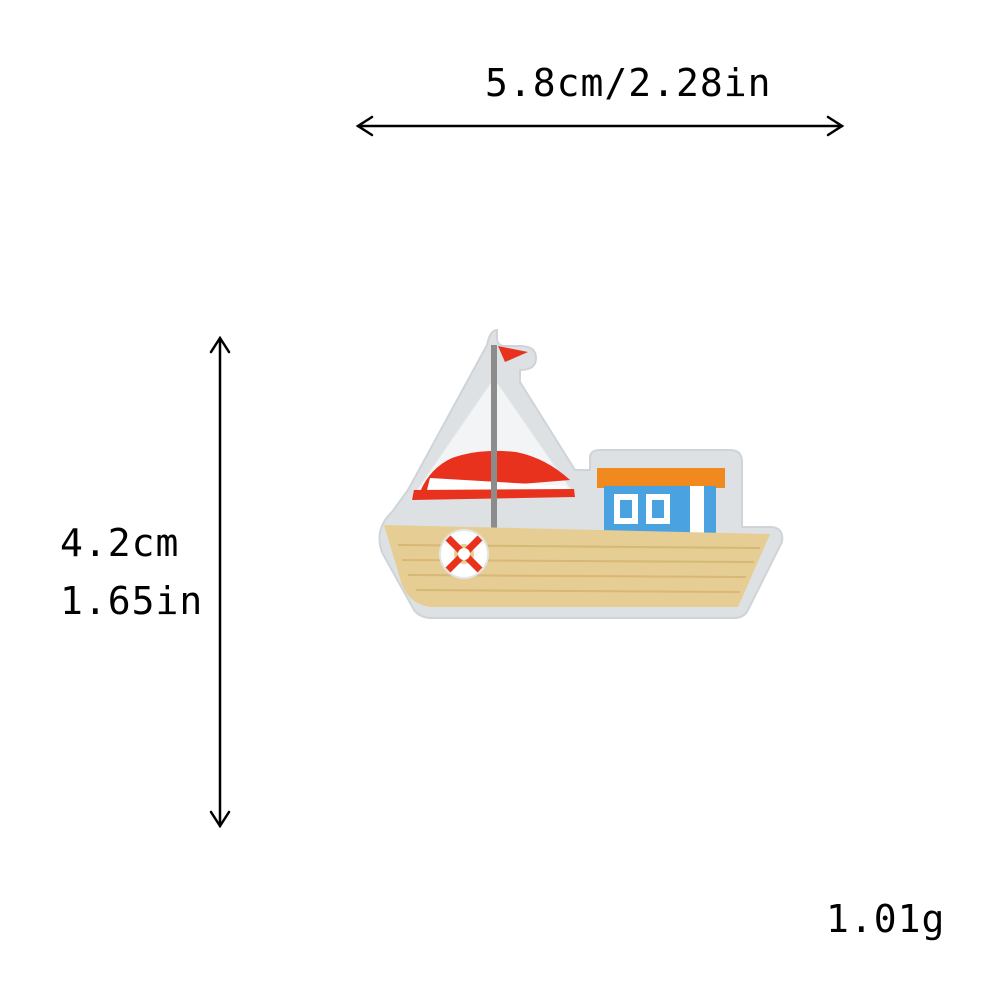  Describe the element at coordinates (600, 126) in the screenshot. I see `width-arrow` at that location.